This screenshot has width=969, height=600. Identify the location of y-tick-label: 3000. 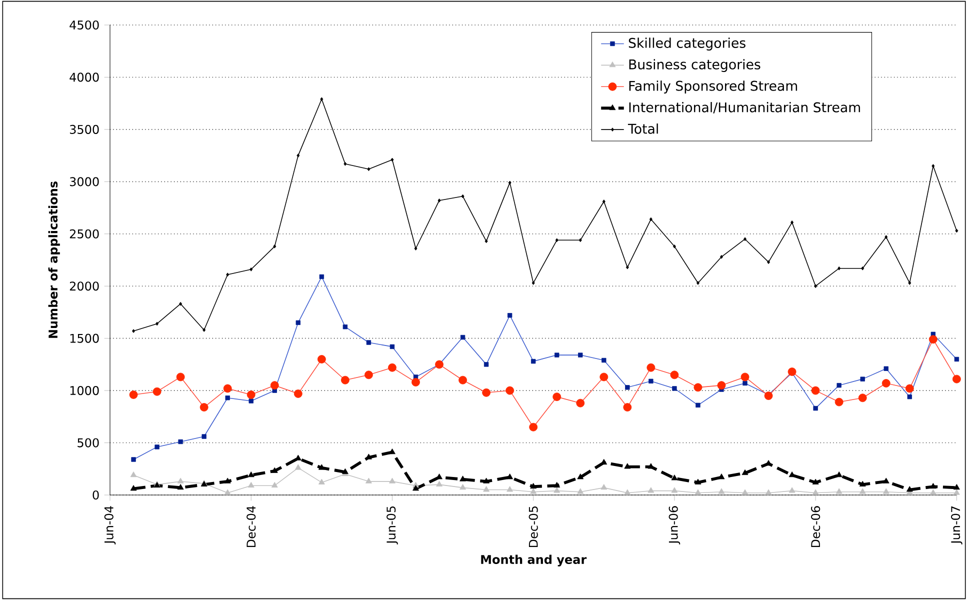
(84, 181).